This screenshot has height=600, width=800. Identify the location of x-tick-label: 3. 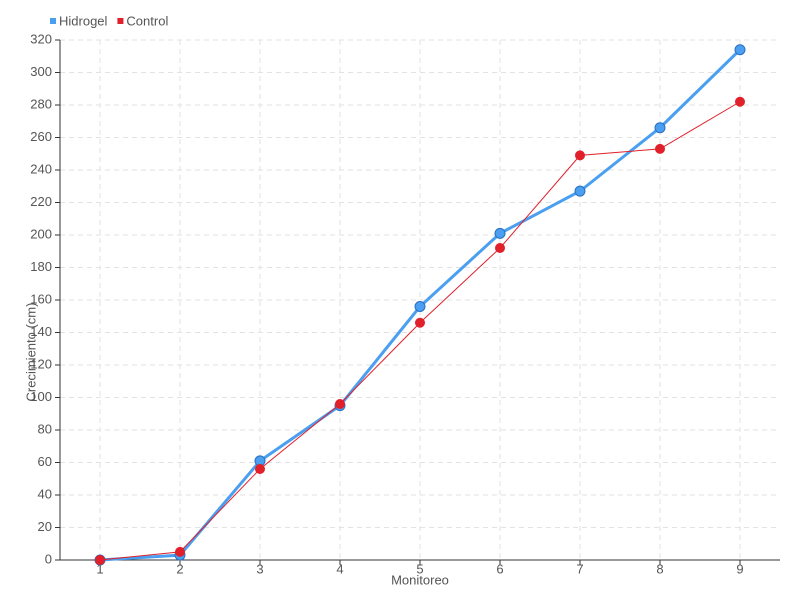
(259, 568).